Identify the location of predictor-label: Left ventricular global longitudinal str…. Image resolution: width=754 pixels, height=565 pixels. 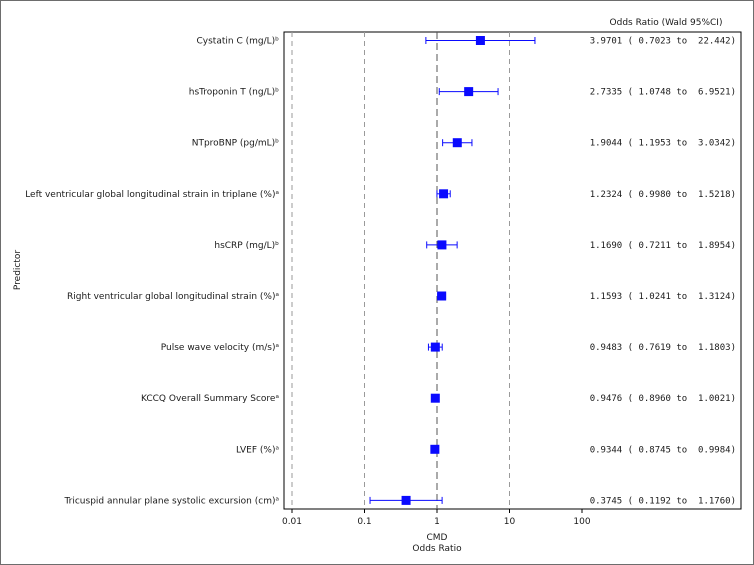
(152, 195).